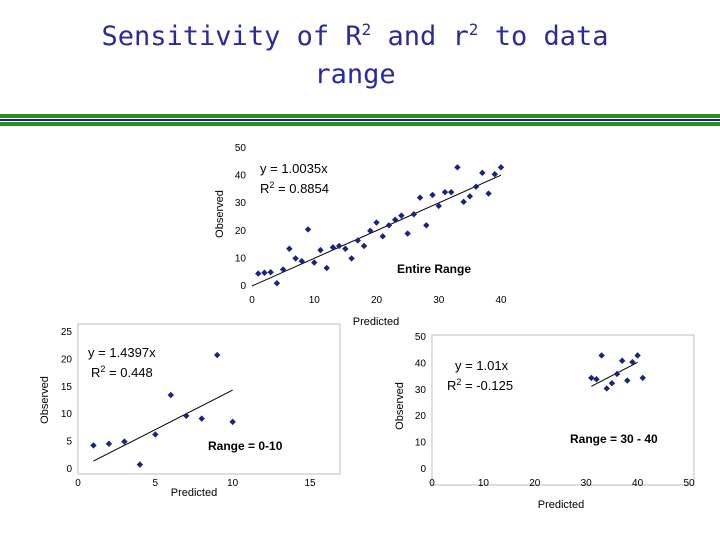  I want to click on y-tick-labels: 0 10 20 30 40 50, so click(241, 217).